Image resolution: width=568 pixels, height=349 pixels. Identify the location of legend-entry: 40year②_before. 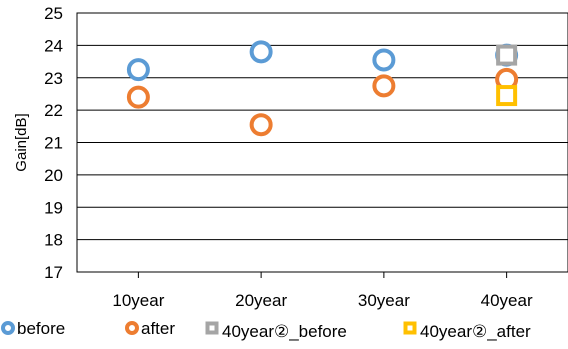
(276, 331).